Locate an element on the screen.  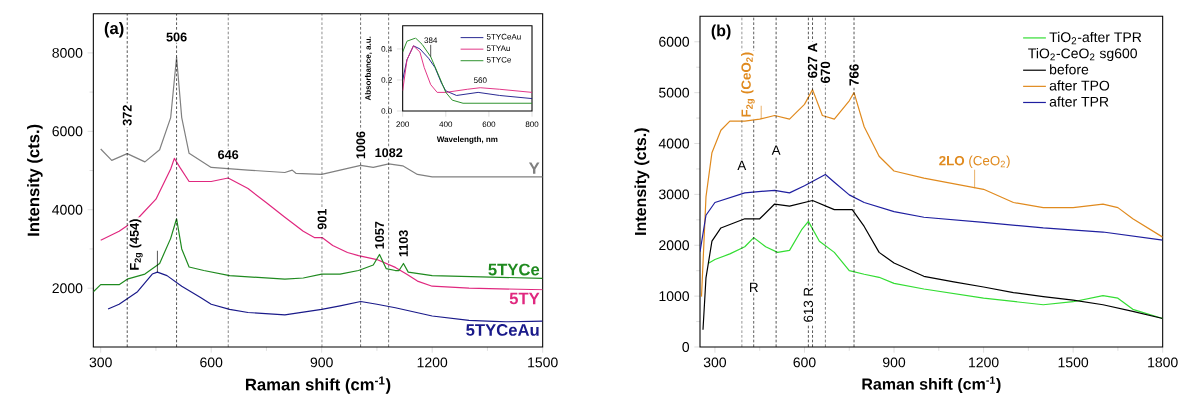
annotation: 372 is located at coordinates (127, 115).